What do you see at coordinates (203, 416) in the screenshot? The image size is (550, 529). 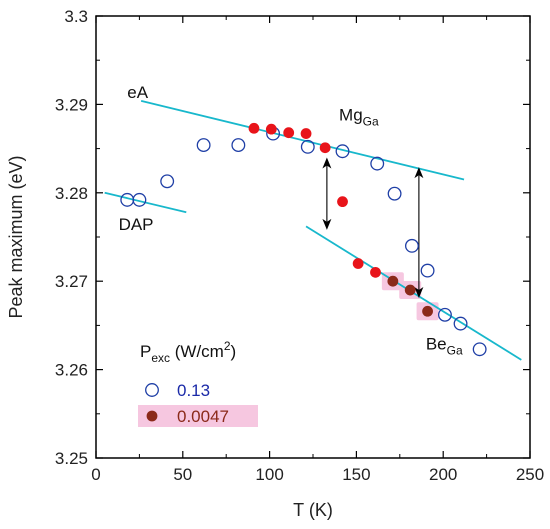 I see `legend-label: 0.0047` at bounding box center [203, 416].